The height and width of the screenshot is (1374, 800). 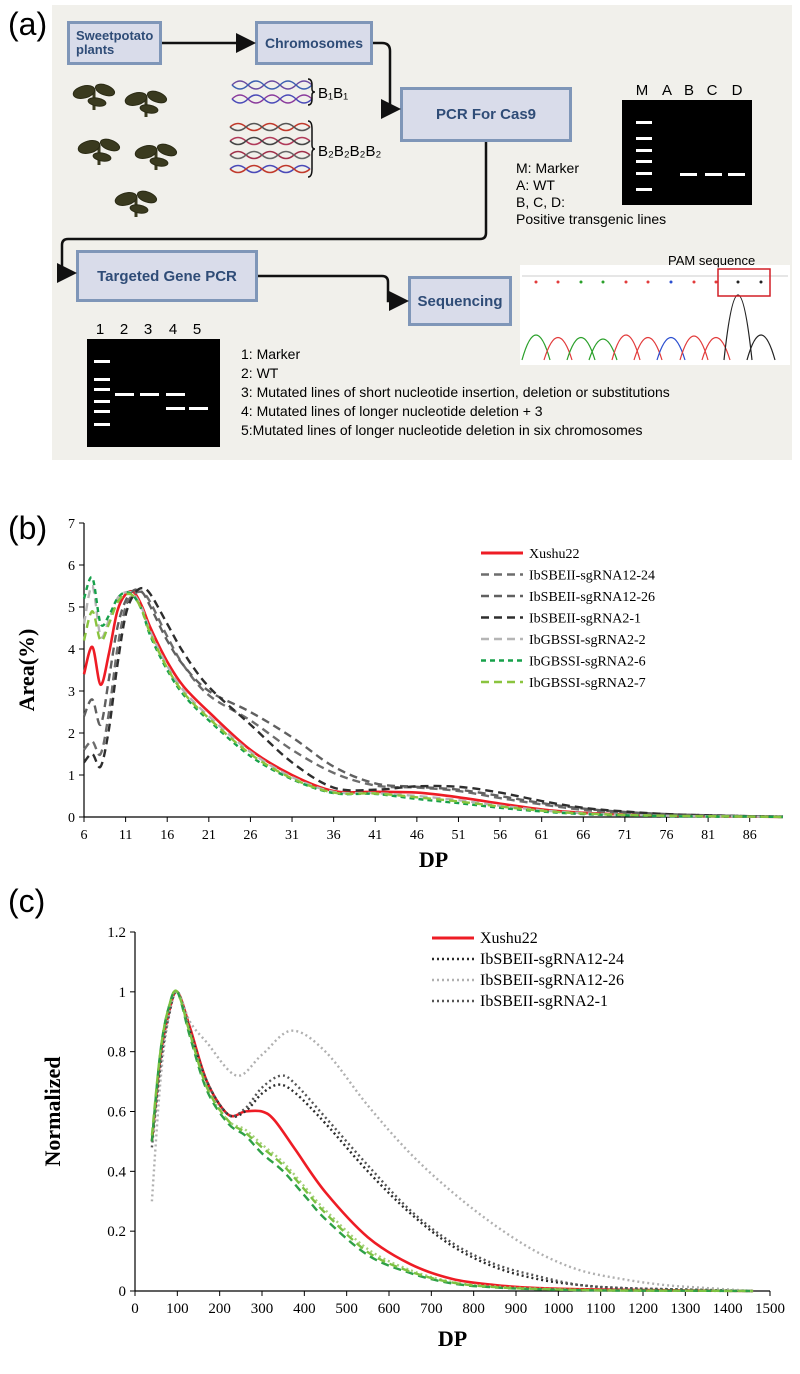 I want to click on gel1-lane-d: D, so click(x=737, y=90).